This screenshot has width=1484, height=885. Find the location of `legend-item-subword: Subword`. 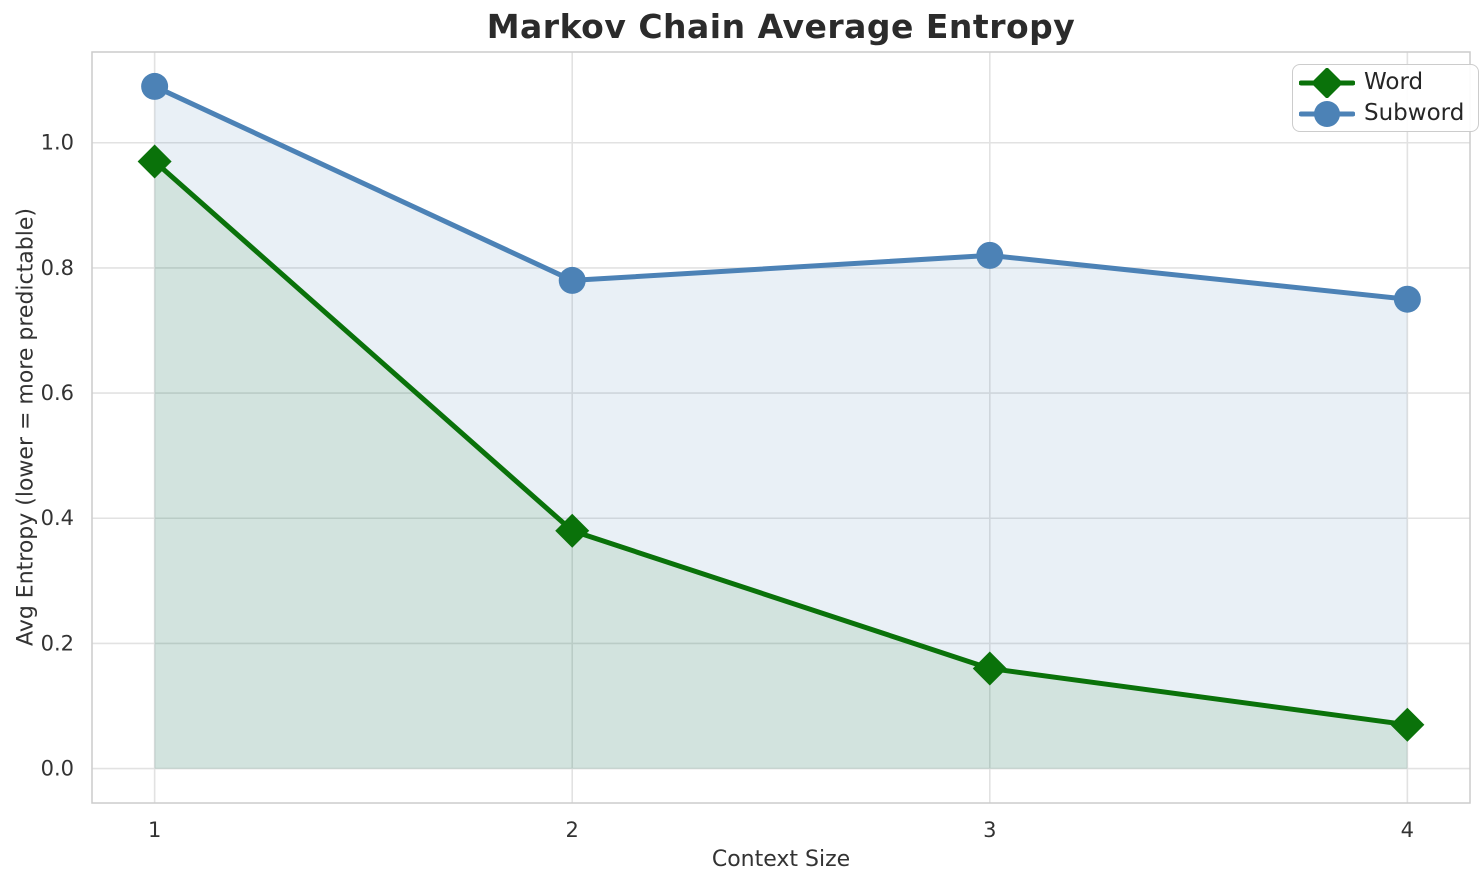

legend-item-subword: Subword is located at coordinates (1381, 113).